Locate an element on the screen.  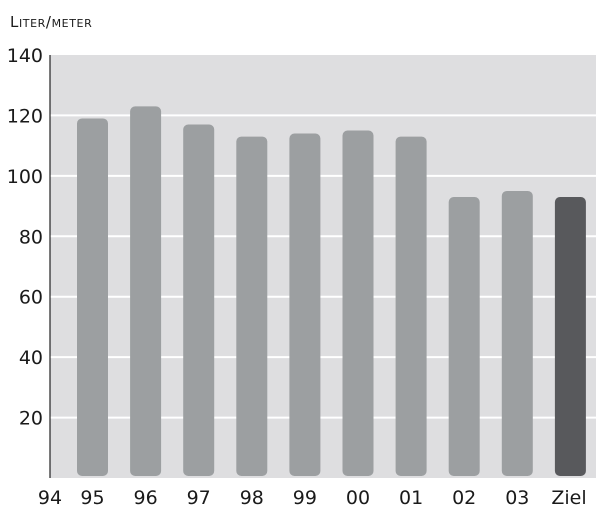
x-tick-labels: 94 95 96 97 98 99 00 01 02 03 Ziel is located at coordinates (312, 498).